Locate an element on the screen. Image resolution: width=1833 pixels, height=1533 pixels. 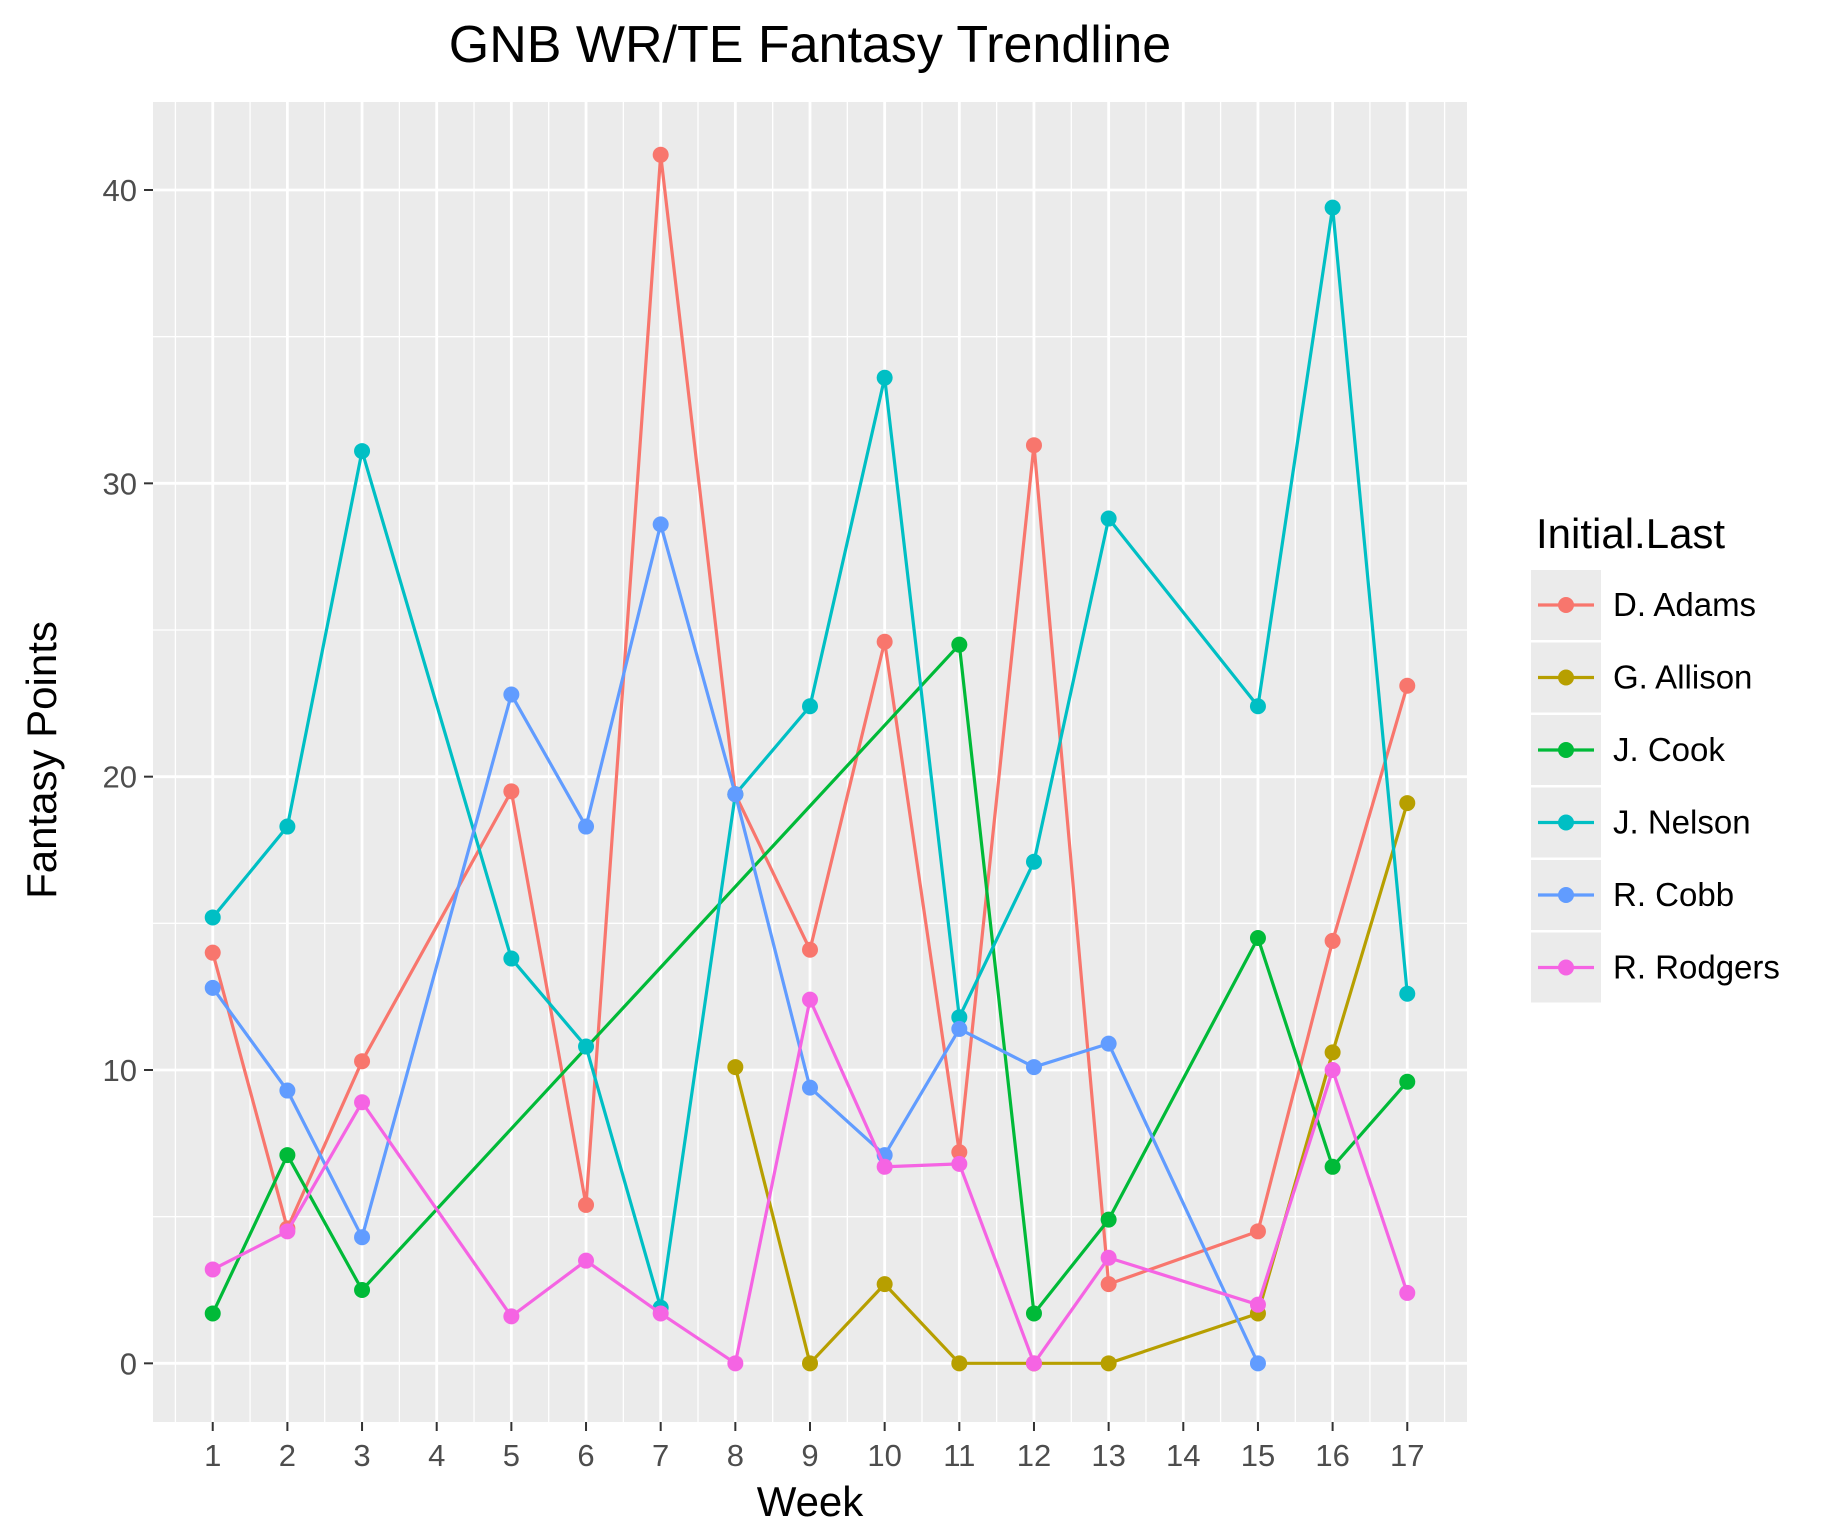
legend-label: D. Adams is located at coordinates (1684, 604).